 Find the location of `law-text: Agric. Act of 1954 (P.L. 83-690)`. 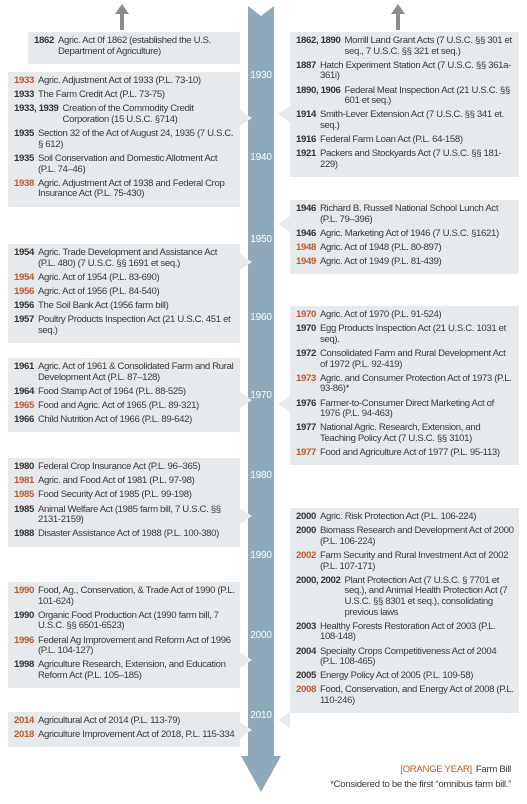

law-text: Agric. Act of 1954 (P.L. 83-690) is located at coordinates (98, 277).